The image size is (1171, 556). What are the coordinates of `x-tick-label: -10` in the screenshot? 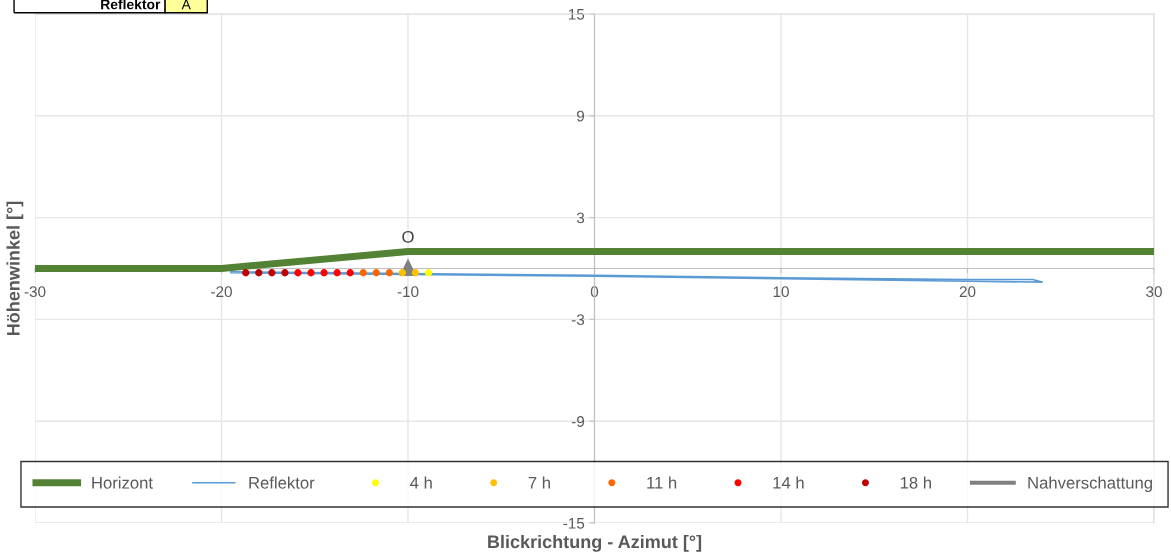 It's located at (408, 292).